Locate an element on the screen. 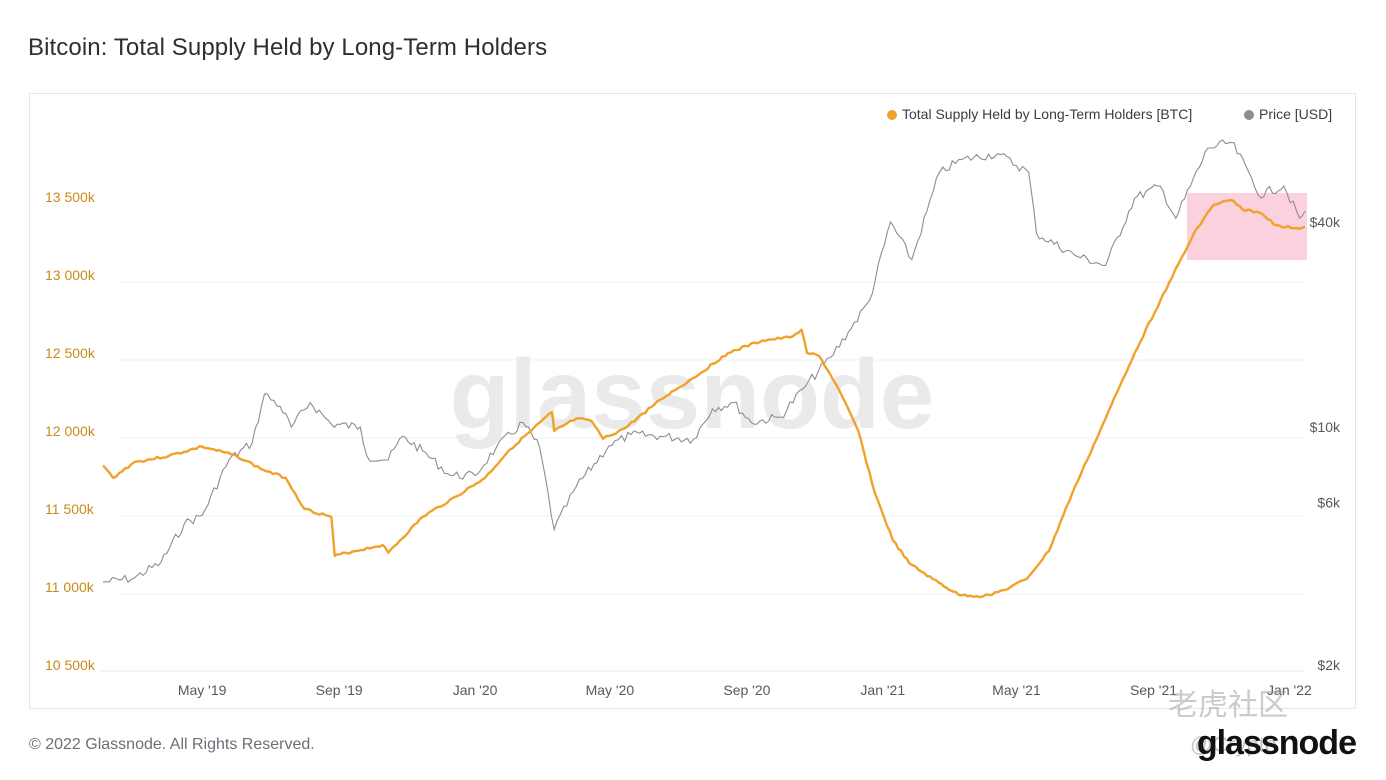 The height and width of the screenshot is (780, 1386). y-left-tick-label: 12 500k is located at coordinates (70, 353).